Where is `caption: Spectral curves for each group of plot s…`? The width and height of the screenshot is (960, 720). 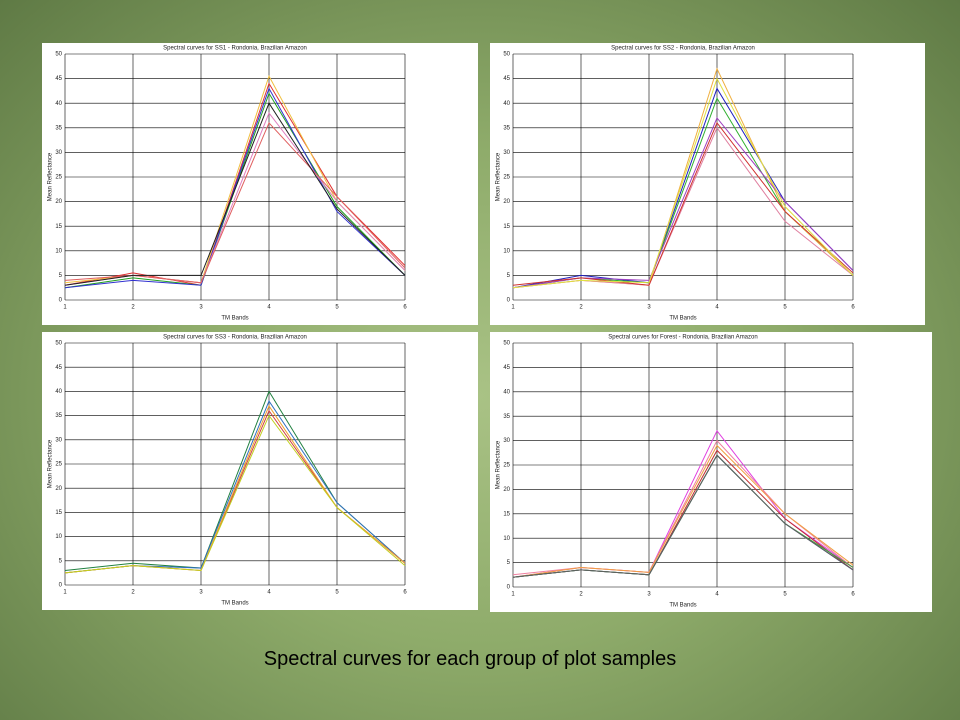 caption: Spectral curves for each group of plot s… is located at coordinates (470, 659).